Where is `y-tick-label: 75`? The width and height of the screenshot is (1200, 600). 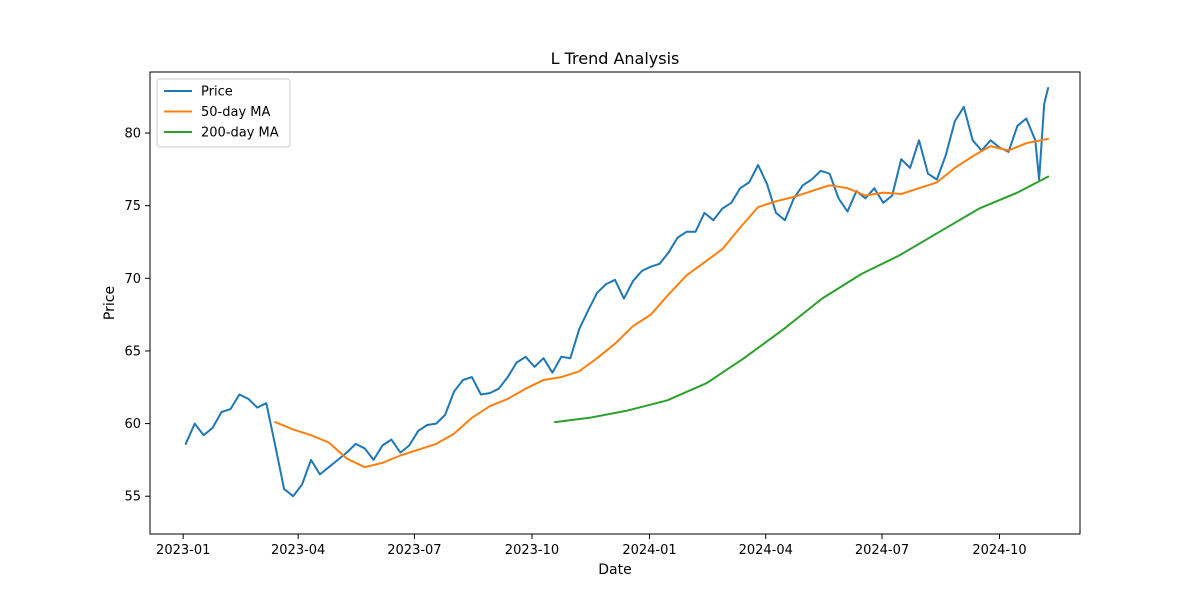
y-tick-label: 75 is located at coordinates (132, 206).